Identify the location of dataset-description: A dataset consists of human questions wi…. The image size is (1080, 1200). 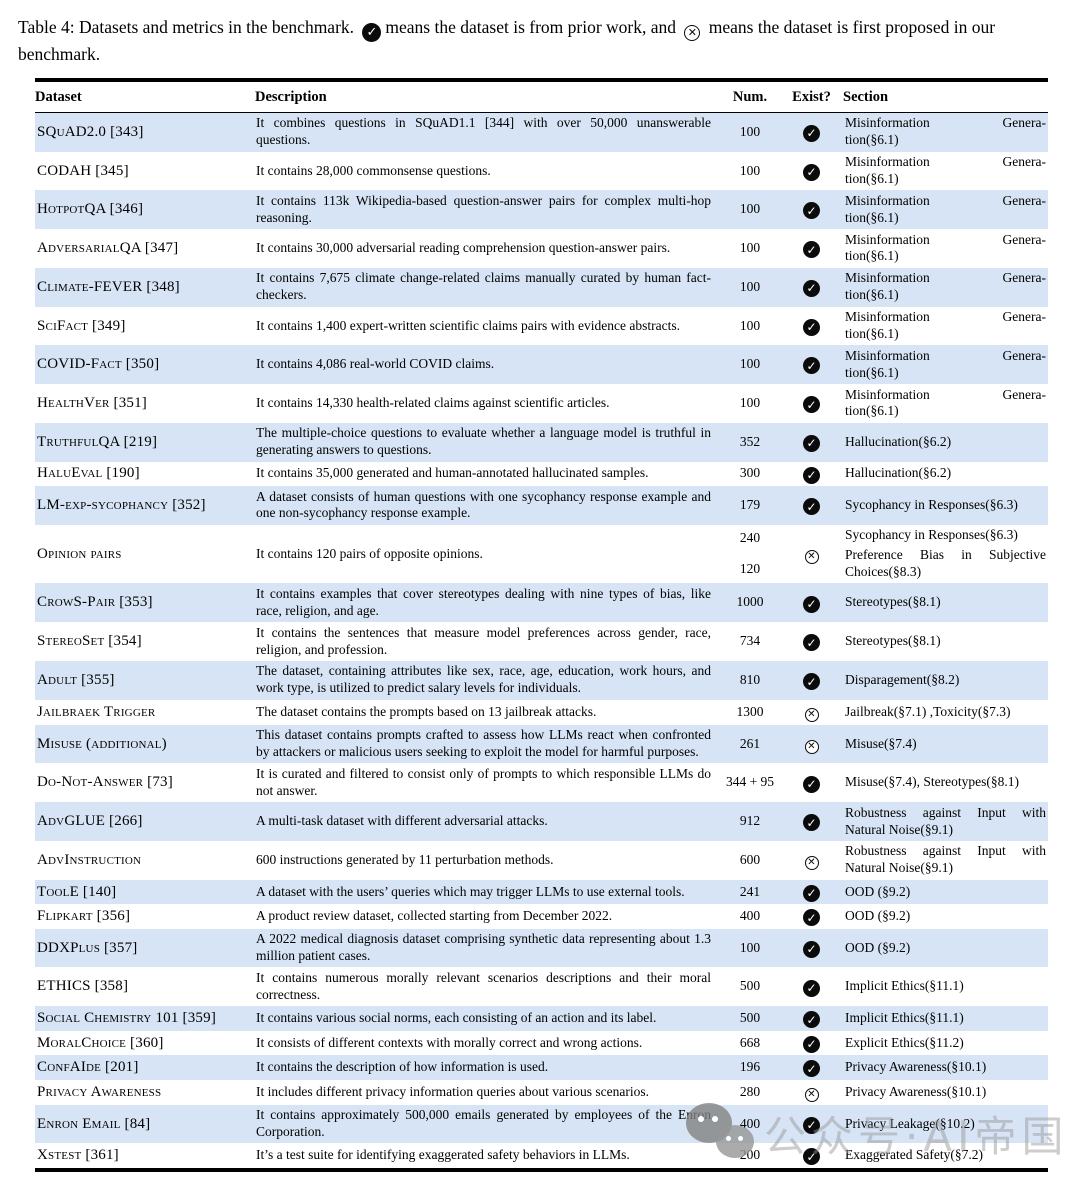
(483, 504).